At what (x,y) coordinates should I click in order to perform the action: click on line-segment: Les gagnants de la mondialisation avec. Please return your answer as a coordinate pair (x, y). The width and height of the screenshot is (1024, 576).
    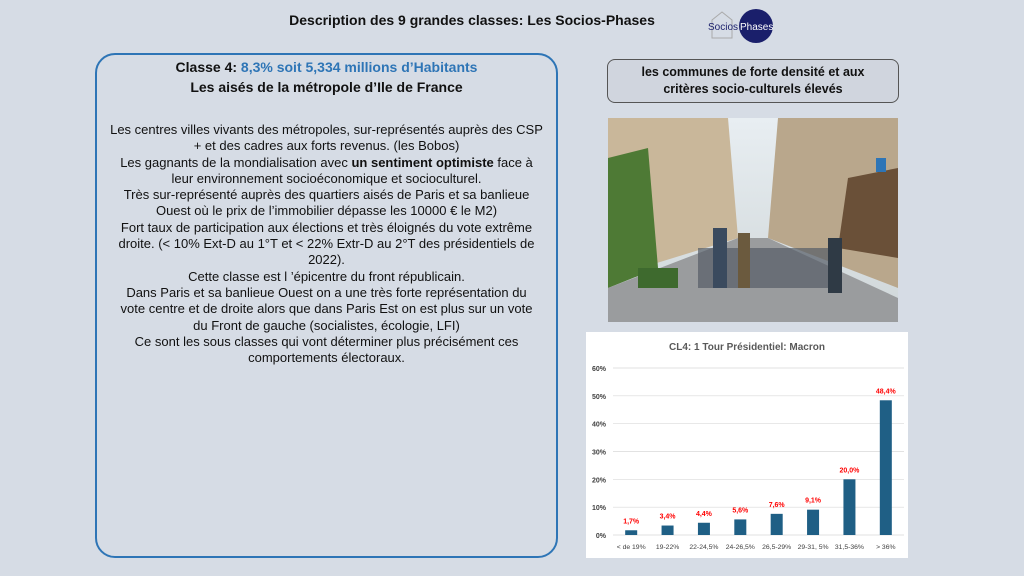
    Looking at the image, I should click on (236, 162).